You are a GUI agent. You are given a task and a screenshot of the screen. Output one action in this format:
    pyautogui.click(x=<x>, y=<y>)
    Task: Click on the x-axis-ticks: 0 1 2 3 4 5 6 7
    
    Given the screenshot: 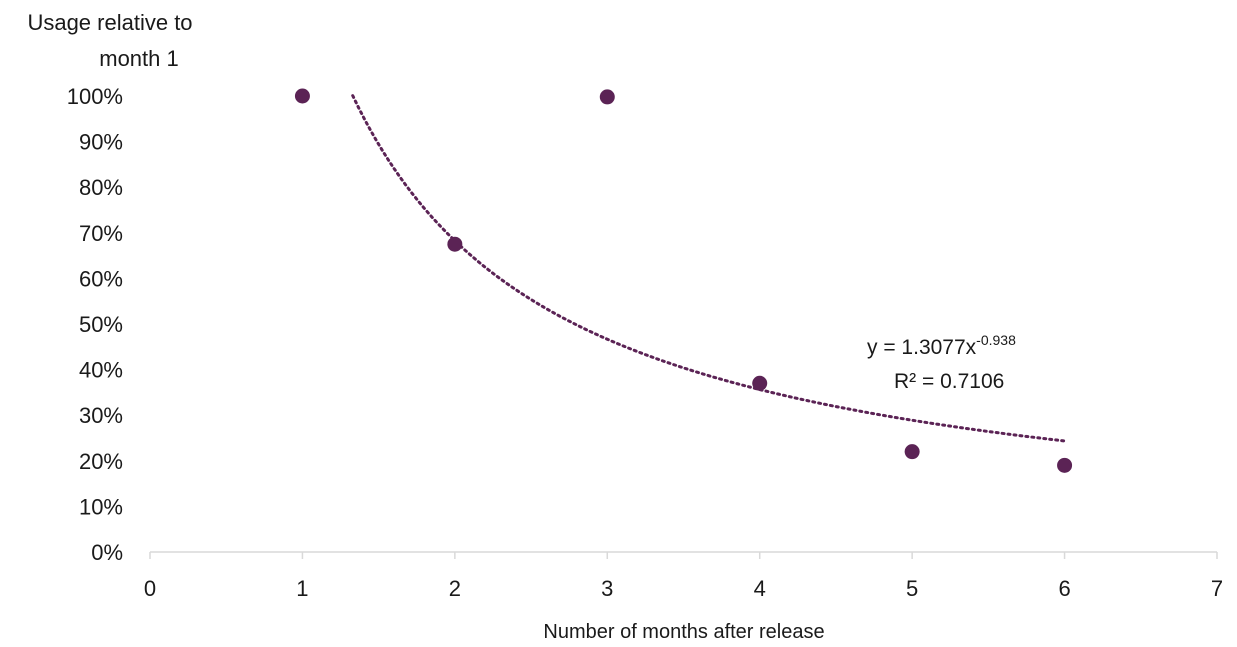 What is the action you would take?
    pyautogui.click(x=683, y=588)
    